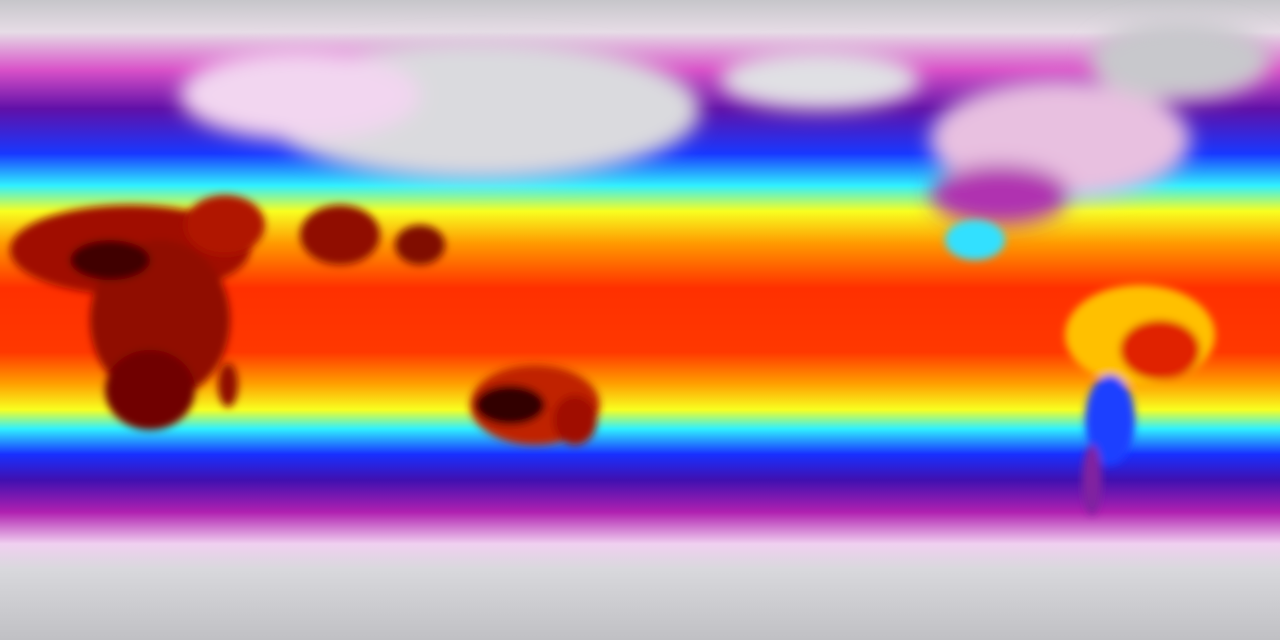 This screenshot has width=1280, height=640. Describe the element at coordinates (1140, 400) in the screenshot. I see `south-america` at that location.